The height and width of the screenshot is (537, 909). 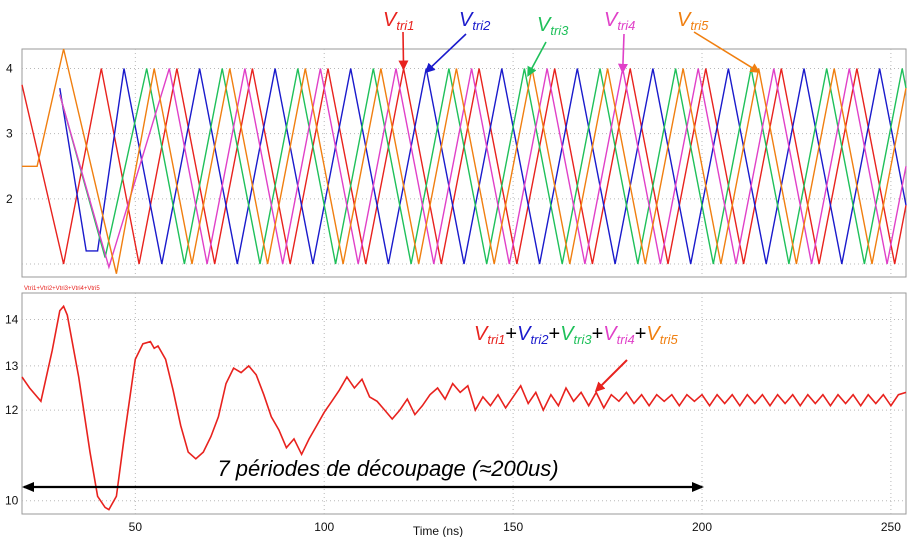 What do you see at coordinates (553, 26) in the screenshot?
I see `legend-label-vtri3: Vtri3` at bounding box center [553, 26].